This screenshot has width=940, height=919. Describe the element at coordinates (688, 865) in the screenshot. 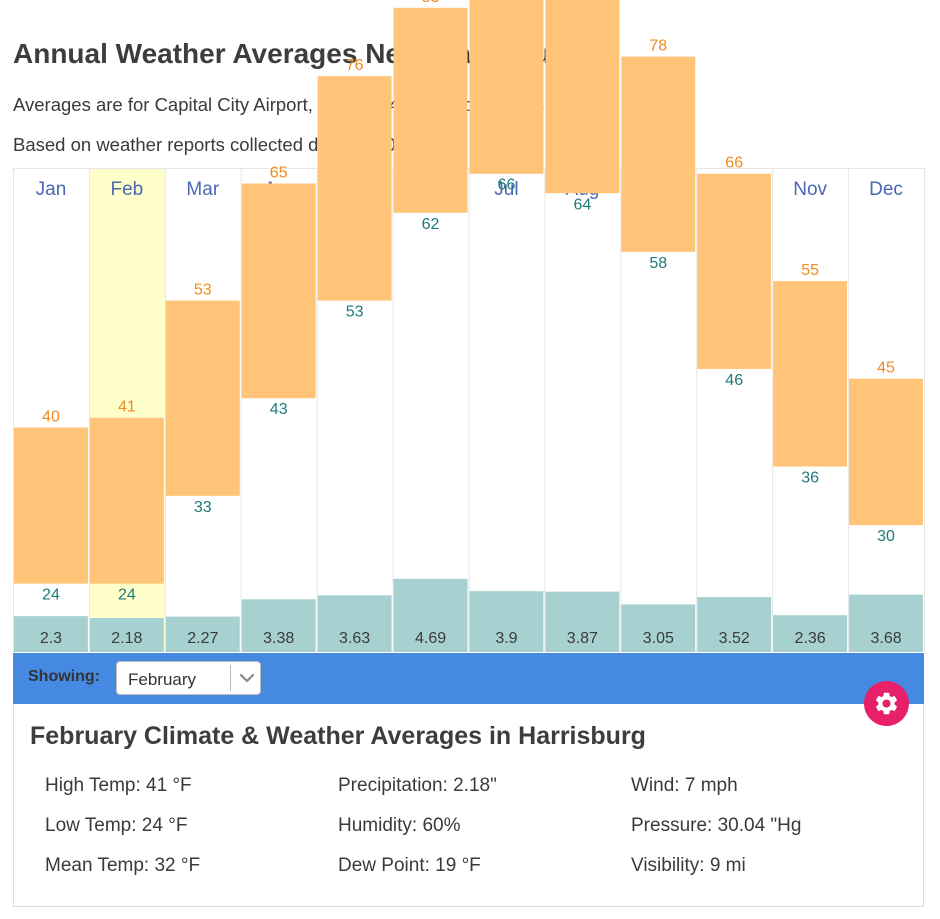

I see `stat-visibility: Visibility: 9 mi` at that location.